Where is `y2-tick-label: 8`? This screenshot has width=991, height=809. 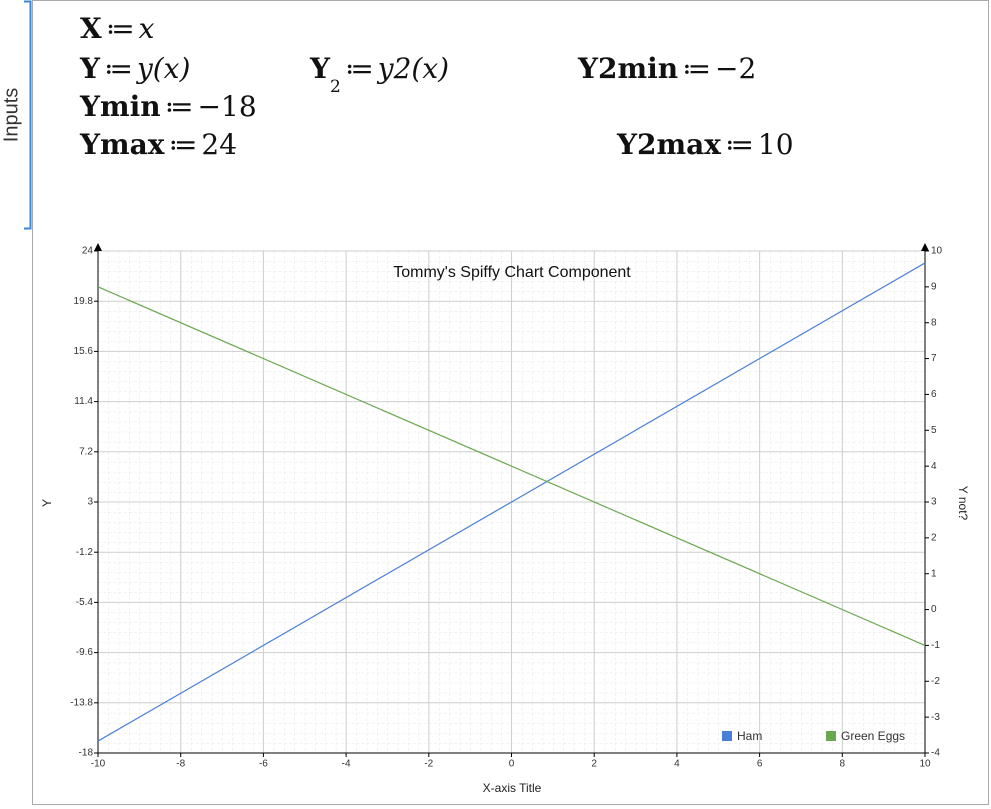
y2-tick-label: 8 is located at coordinates (934, 322).